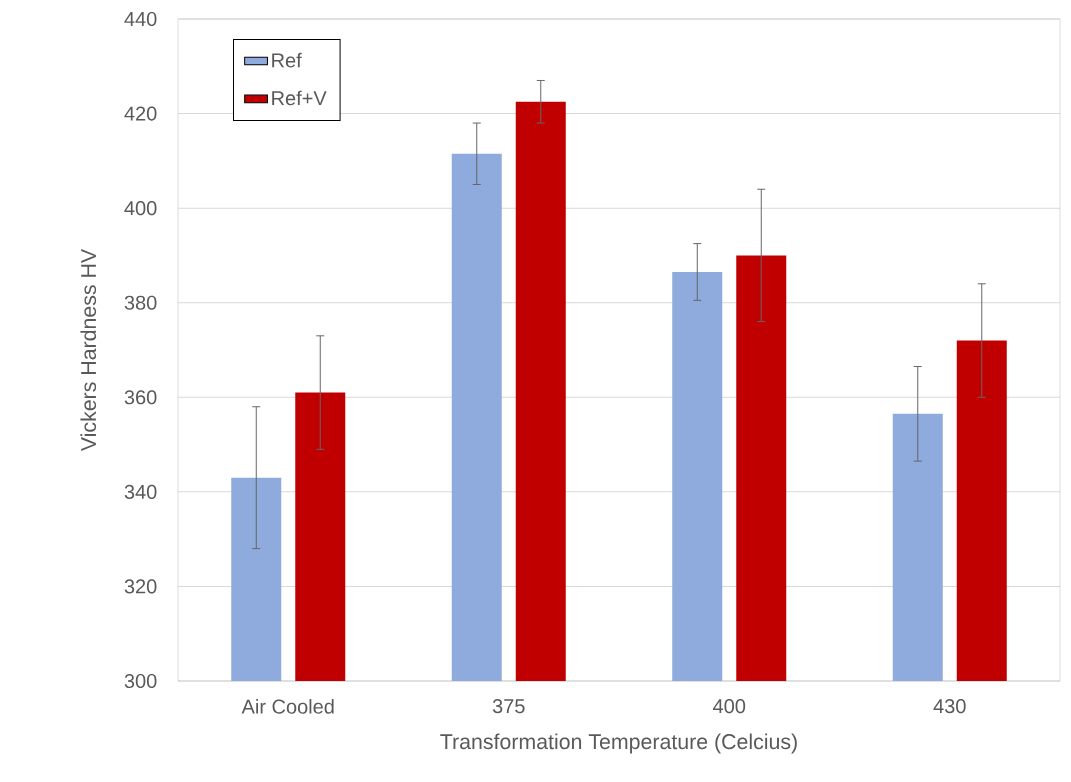 The image size is (1071, 782). What do you see at coordinates (287, 706) in the screenshot?
I see `x-tick-label: Air Cooled` at bounding box center [287, 706].